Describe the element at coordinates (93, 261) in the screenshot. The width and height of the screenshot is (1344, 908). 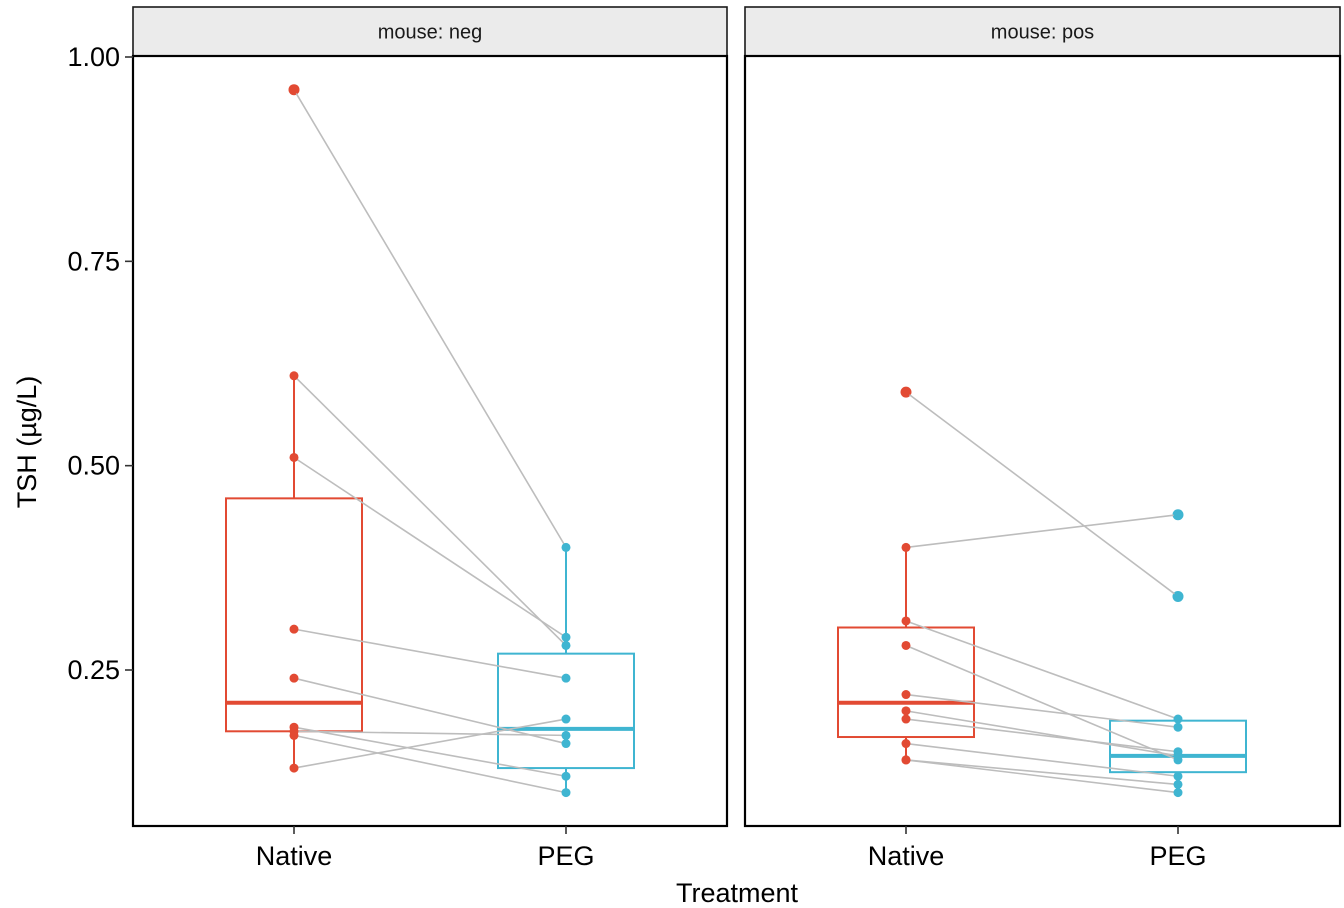
I see `y-tick-label: 0.75` at that location.